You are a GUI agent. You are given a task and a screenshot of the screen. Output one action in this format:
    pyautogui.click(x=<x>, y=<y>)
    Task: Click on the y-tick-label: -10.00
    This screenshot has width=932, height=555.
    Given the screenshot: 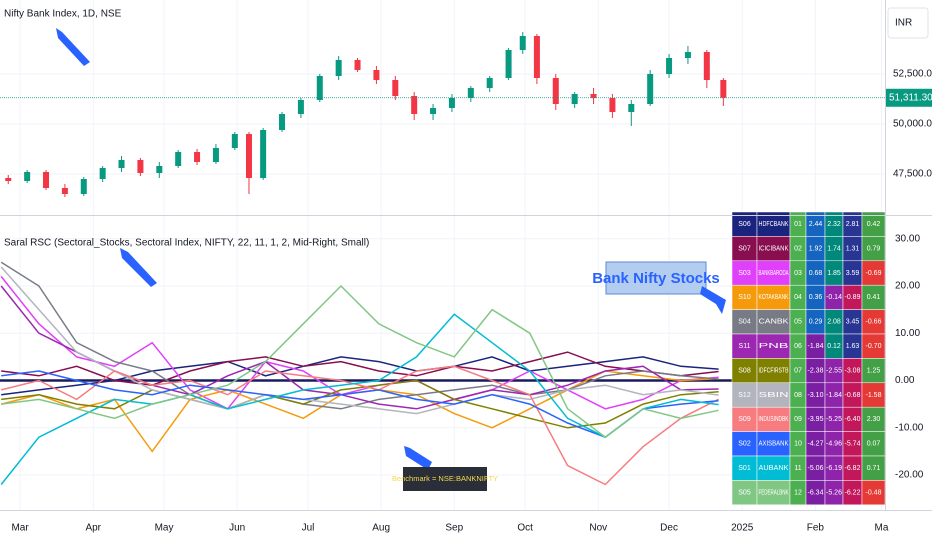 What is the action you would take?
    pyautogui.click(x=909, y=427)
    